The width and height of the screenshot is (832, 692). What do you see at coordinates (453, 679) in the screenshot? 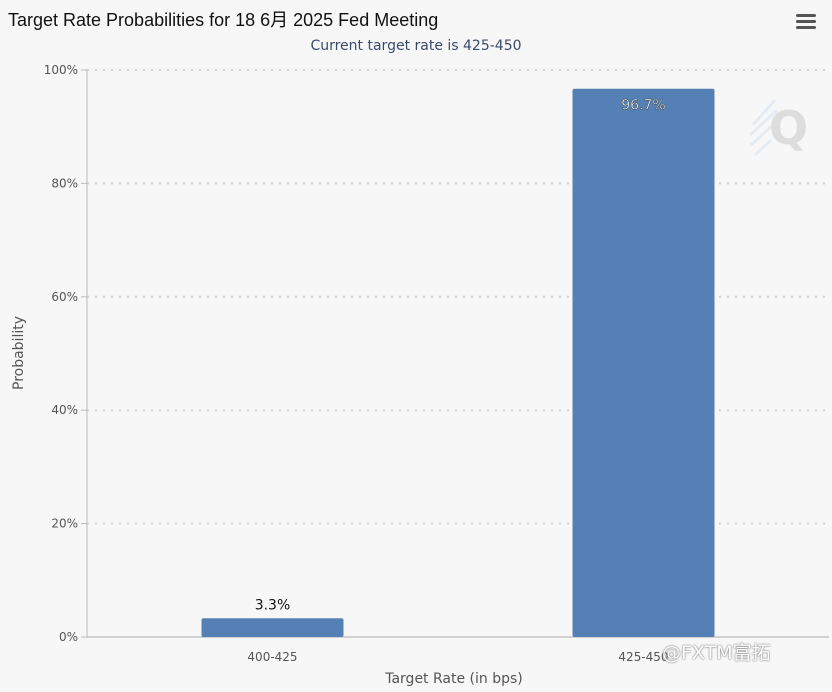
I see `x-axis-title: Target Rate (in bps)` at bounding box center [453, 679].